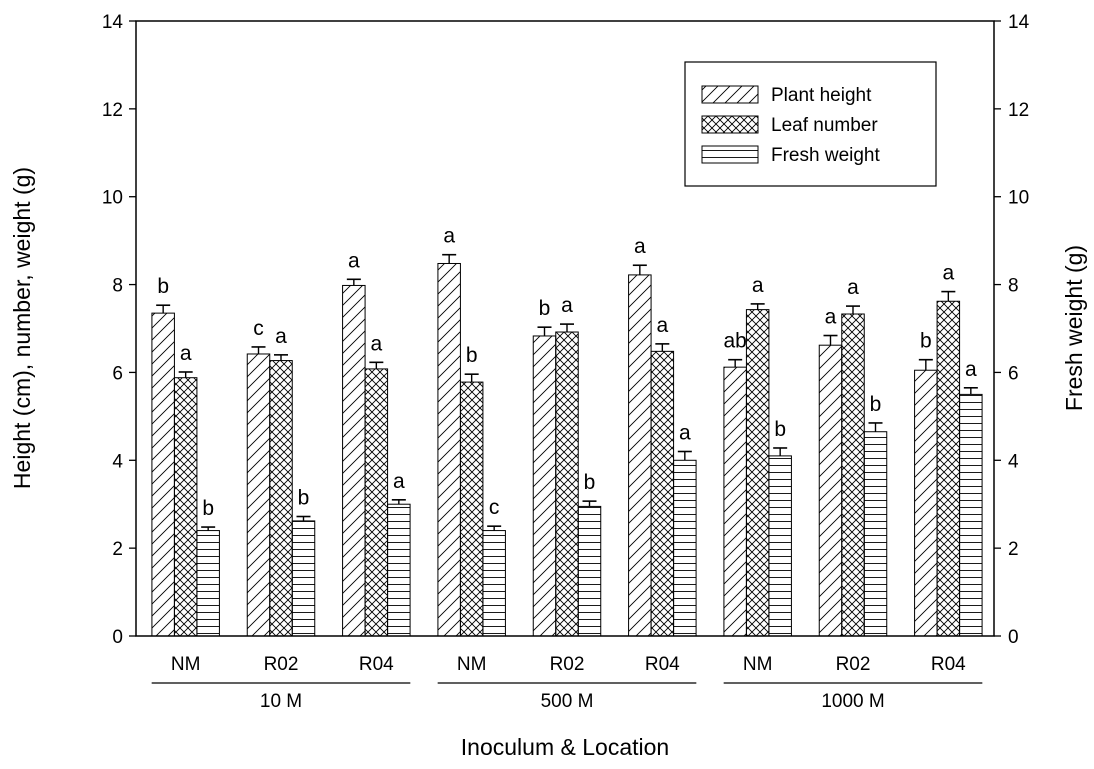 This screenshot has height=769, width=1094. What do you see at coordinates (1018, 110) in the screenshot?
I see `y2-tick-label: 12` at bounding box center [1018, 110].